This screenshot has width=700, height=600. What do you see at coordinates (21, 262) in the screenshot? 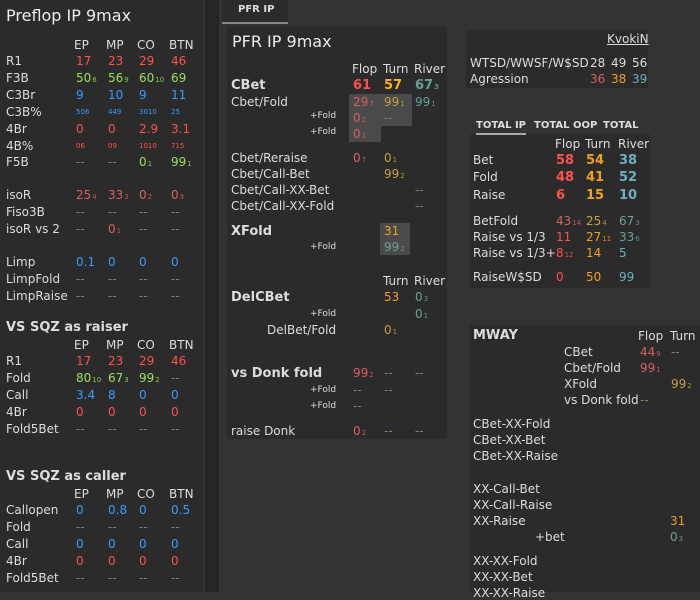
I see `preflop-row-limp: Limp` at bounding box center [21, 262].